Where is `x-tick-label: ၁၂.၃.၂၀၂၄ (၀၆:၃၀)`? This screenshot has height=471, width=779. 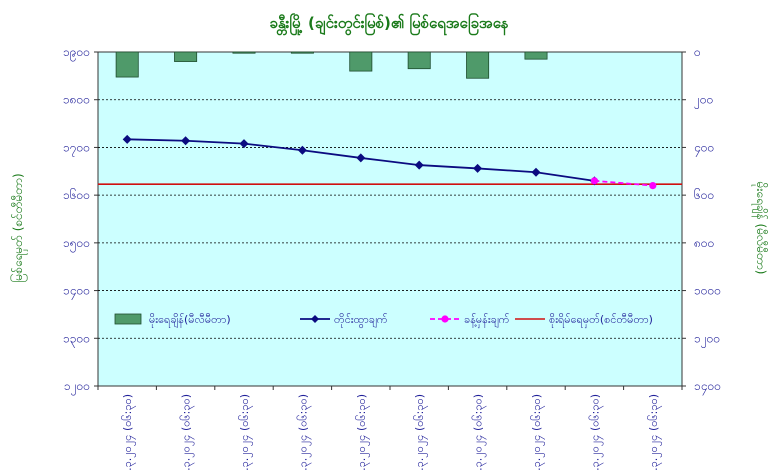 x-tick-label: ၁၂.၃.၂၀၂၄ (၀၆:၃၀) is located at coordinates (420, 432).